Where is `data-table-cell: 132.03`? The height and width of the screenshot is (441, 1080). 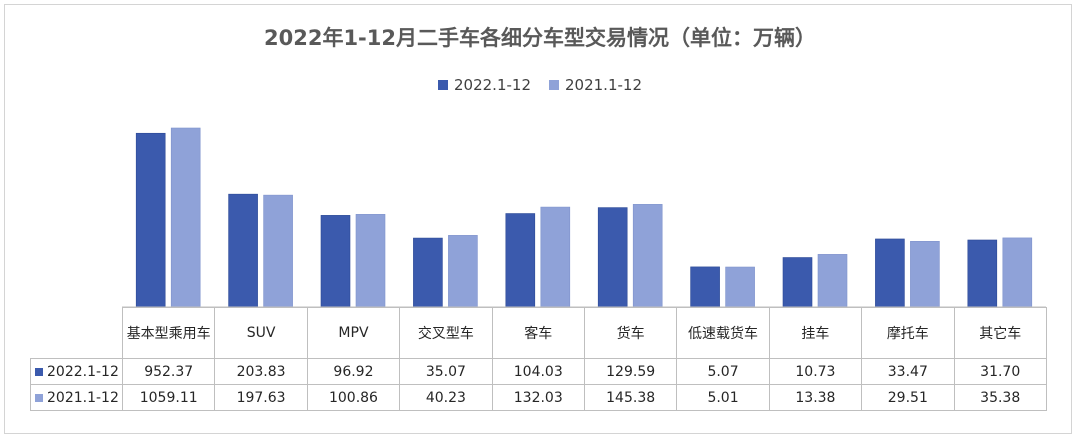
data-table-cell: 132.03 is located at coordinates (538, 397).